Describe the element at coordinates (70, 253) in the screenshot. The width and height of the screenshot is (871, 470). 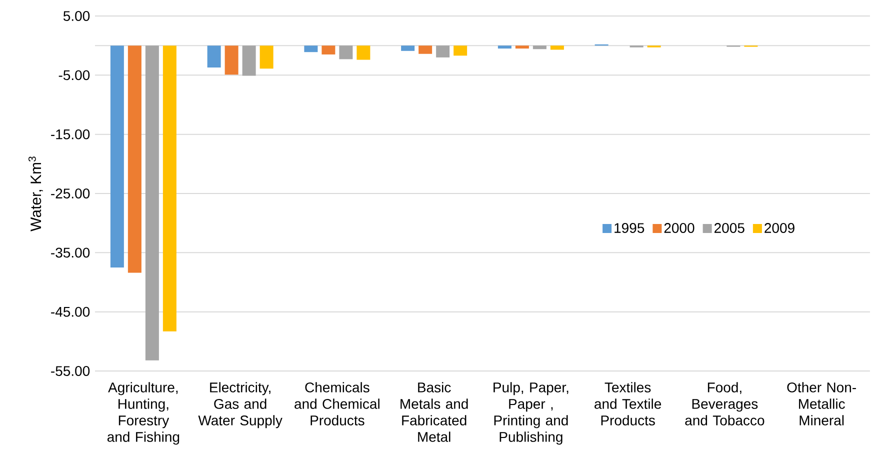
I see `y-tick-label: -35.00` at that location.